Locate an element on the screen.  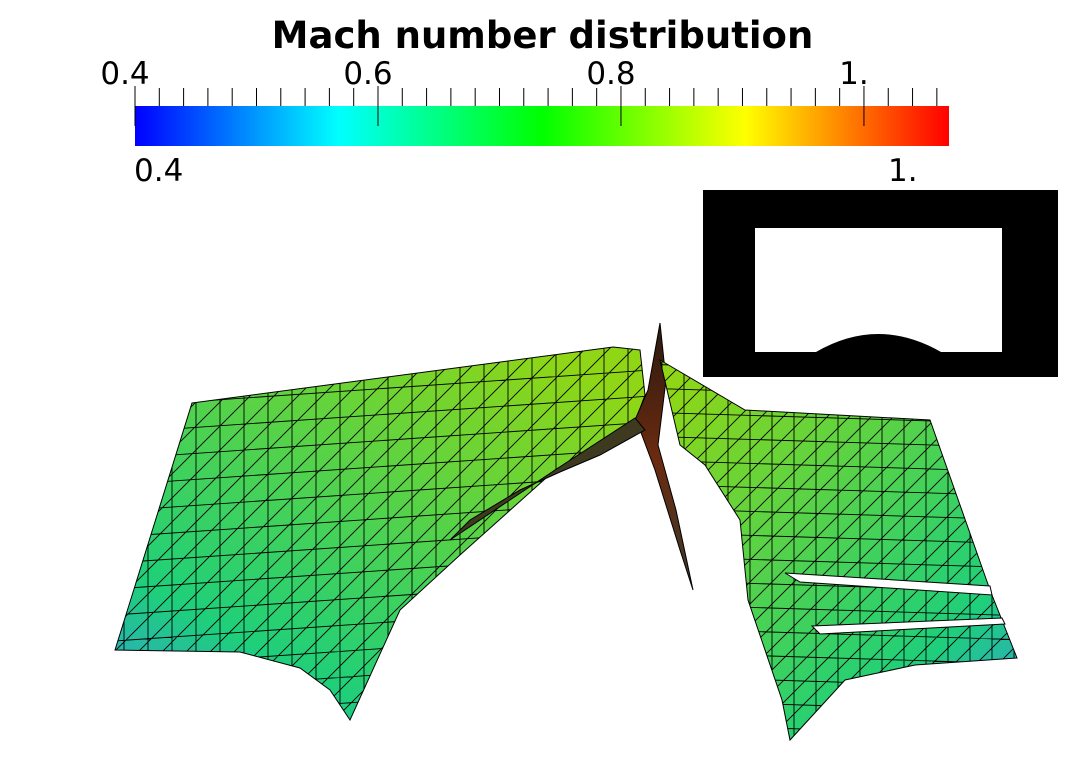
surface-gap-upper is located at coordinates (888, 584).